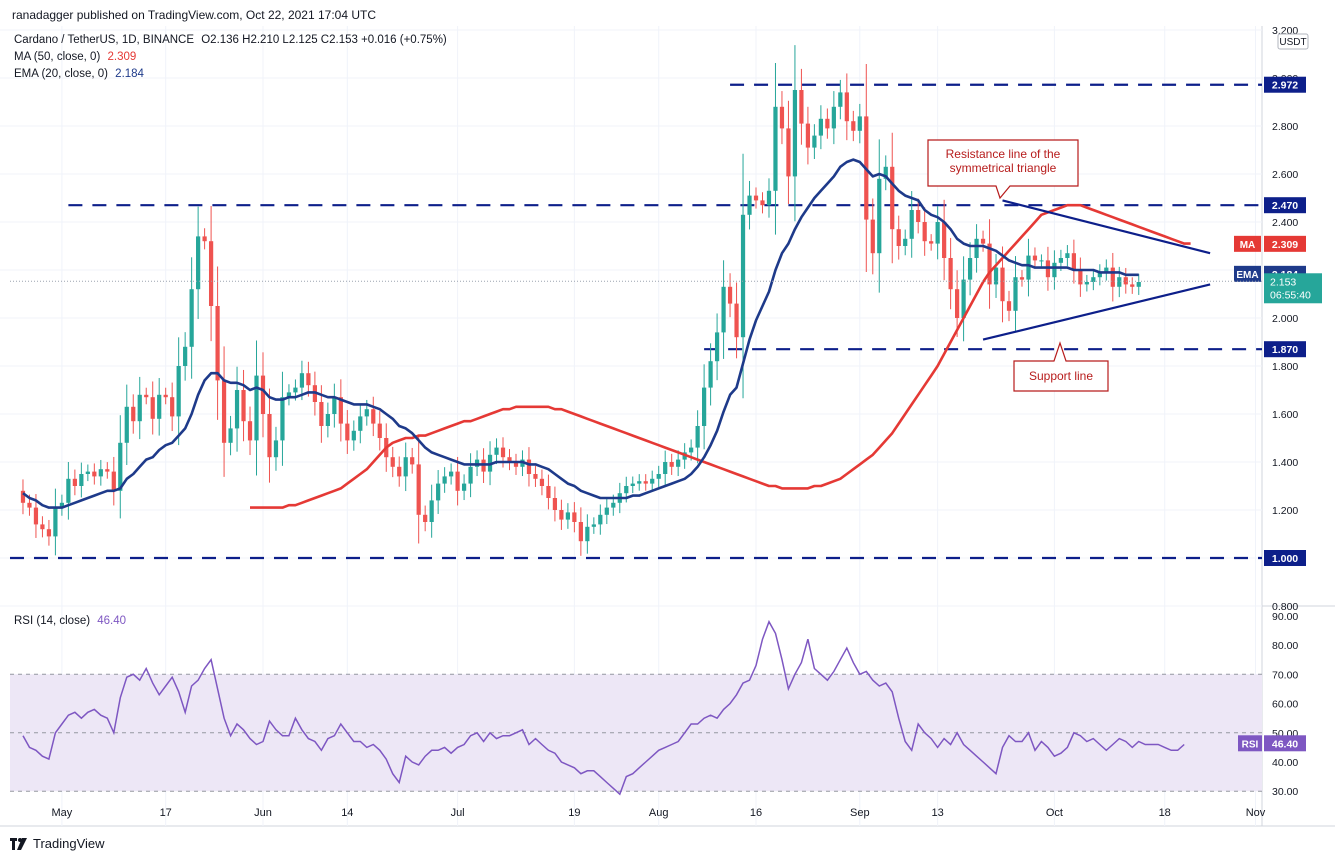  Describe the element at coordinates (1285, 763) in the screenshot. I see `rsi-tick-label: 40.00` at that location.